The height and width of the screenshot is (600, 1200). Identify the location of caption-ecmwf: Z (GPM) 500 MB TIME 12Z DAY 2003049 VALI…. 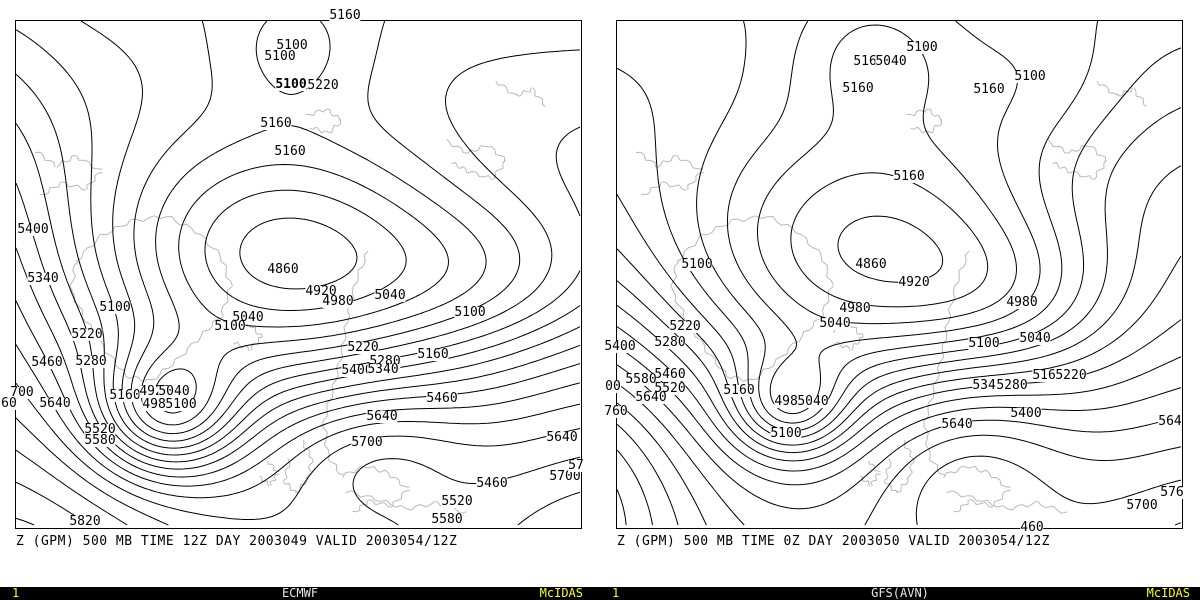
(237, 541).